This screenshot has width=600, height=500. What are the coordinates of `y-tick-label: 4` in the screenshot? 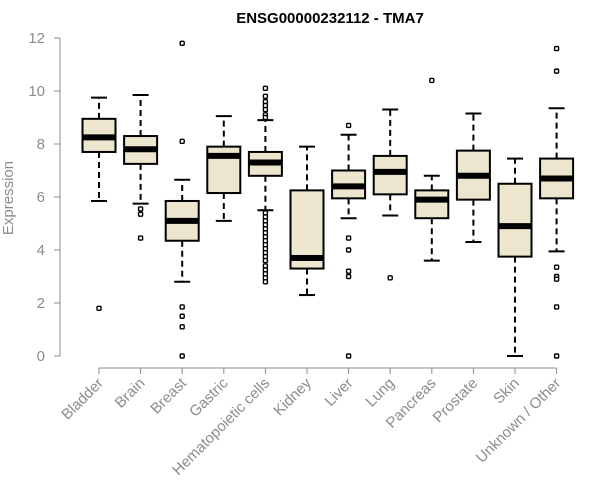 It's located at (41, 250).